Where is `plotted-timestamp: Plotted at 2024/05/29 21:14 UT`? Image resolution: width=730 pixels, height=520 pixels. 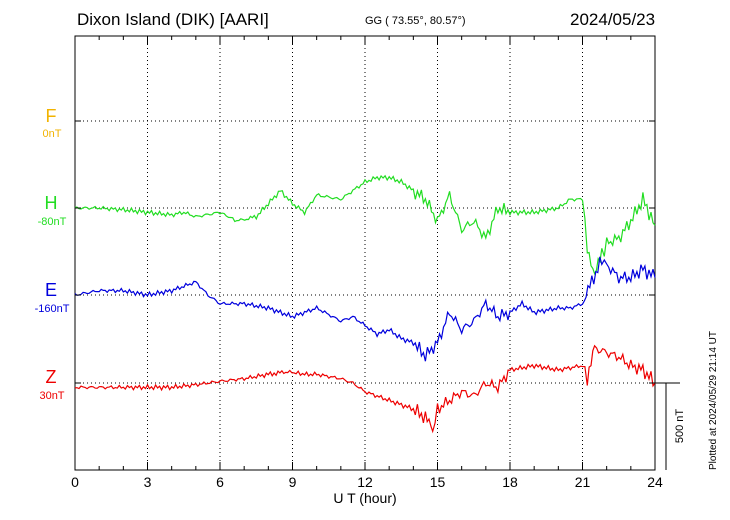 plotted-timestamp: Plotted at 2024/05/29 21:14 UT is located at coordinates (713, 400).